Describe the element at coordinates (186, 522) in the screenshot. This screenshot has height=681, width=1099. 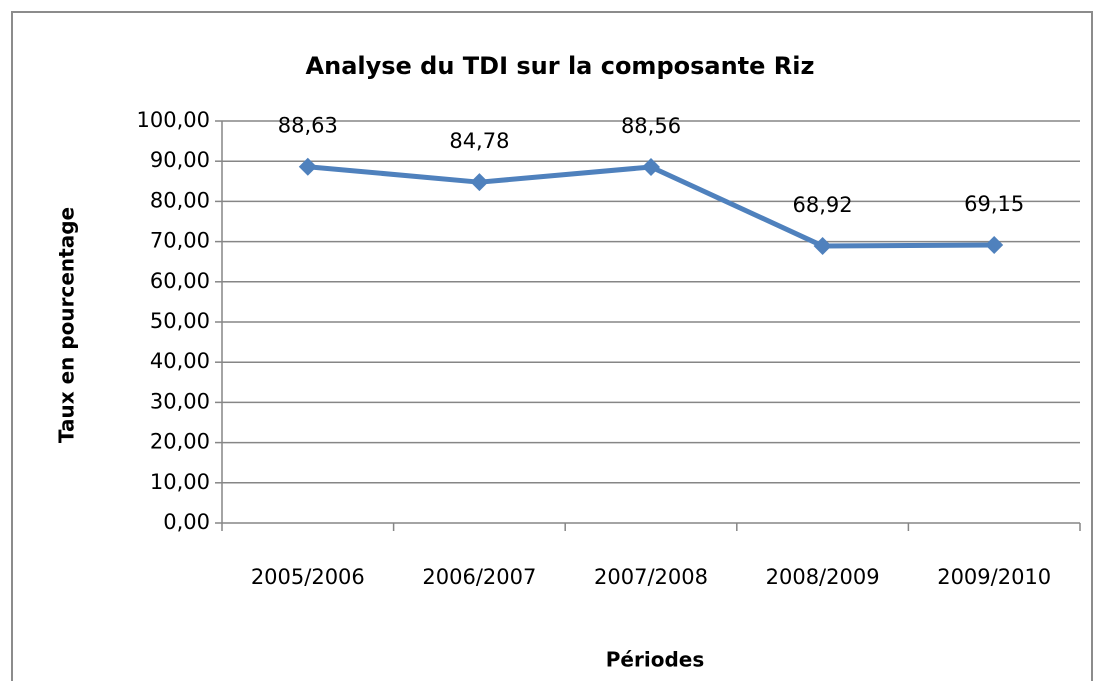
I see `y-tick-label: 0,00` at that location.